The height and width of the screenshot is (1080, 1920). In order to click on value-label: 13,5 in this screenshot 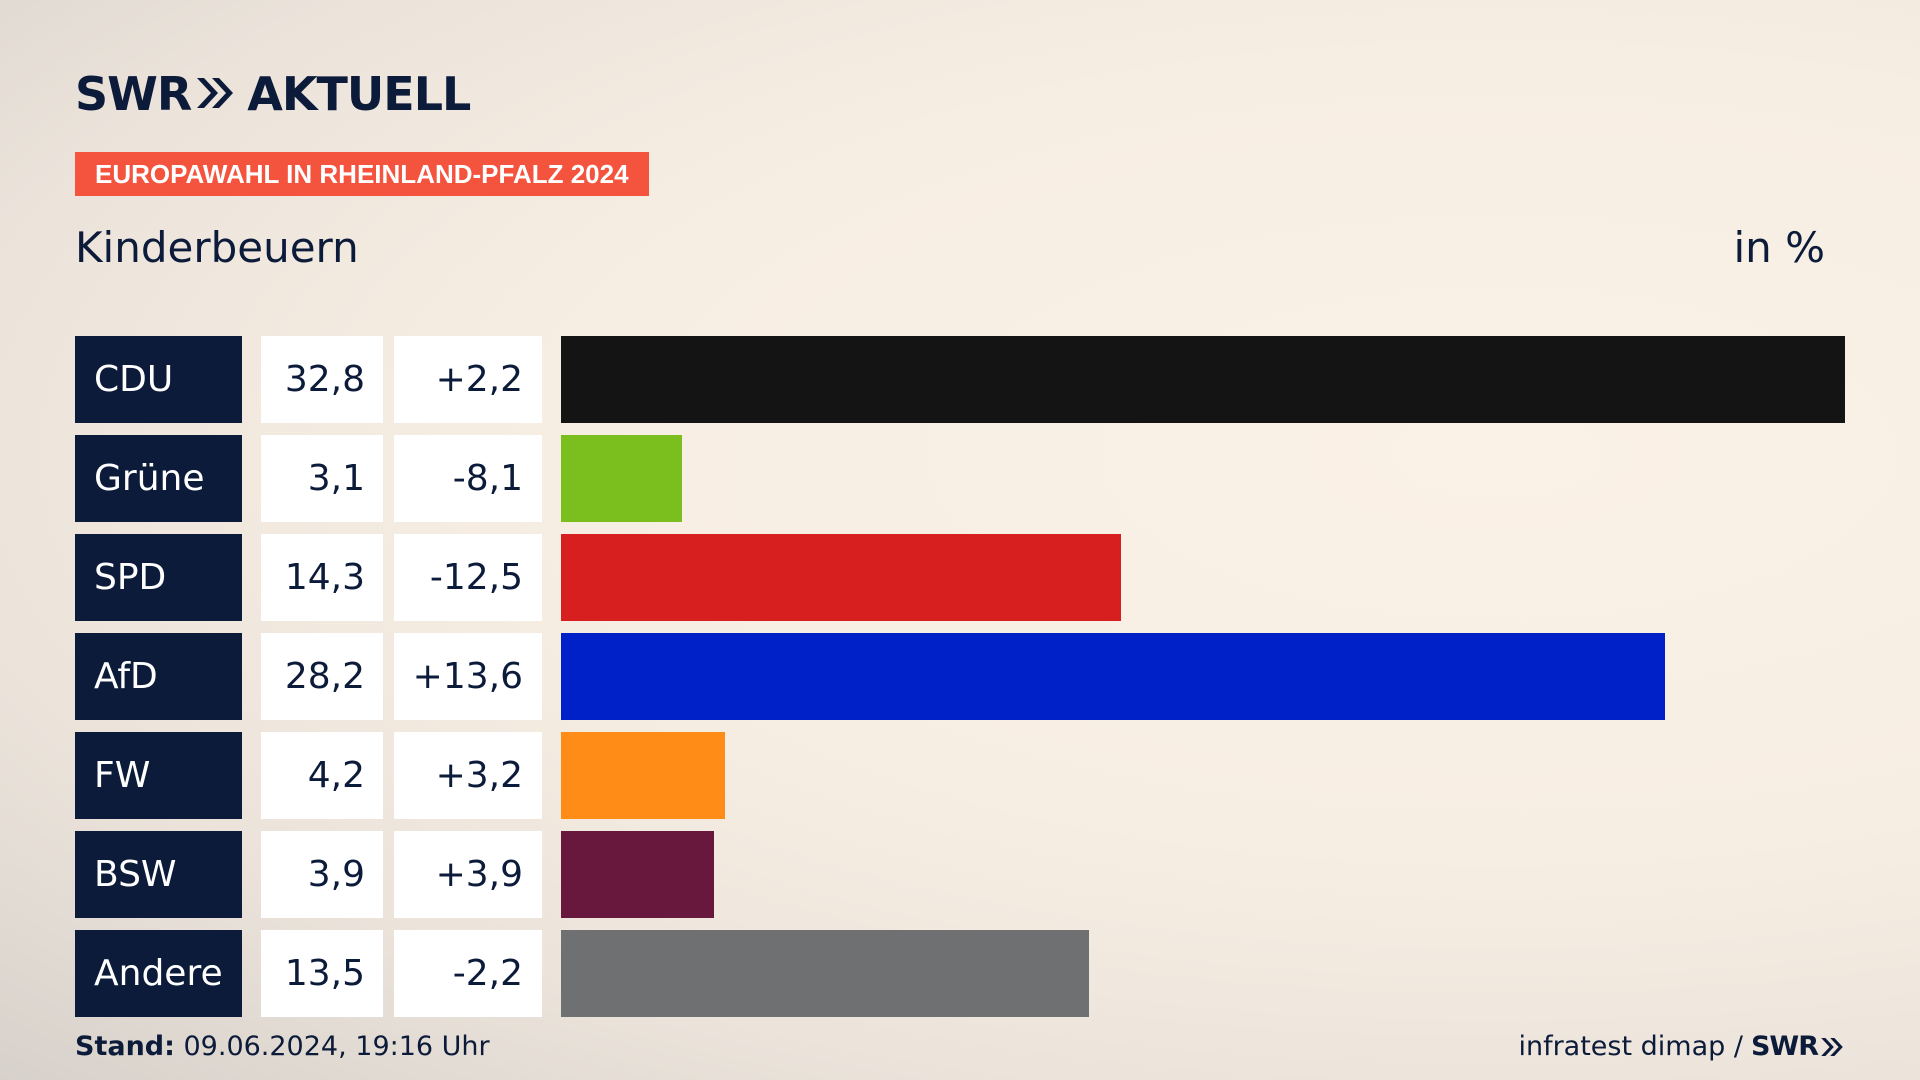, I will do `click(322, 973)`.